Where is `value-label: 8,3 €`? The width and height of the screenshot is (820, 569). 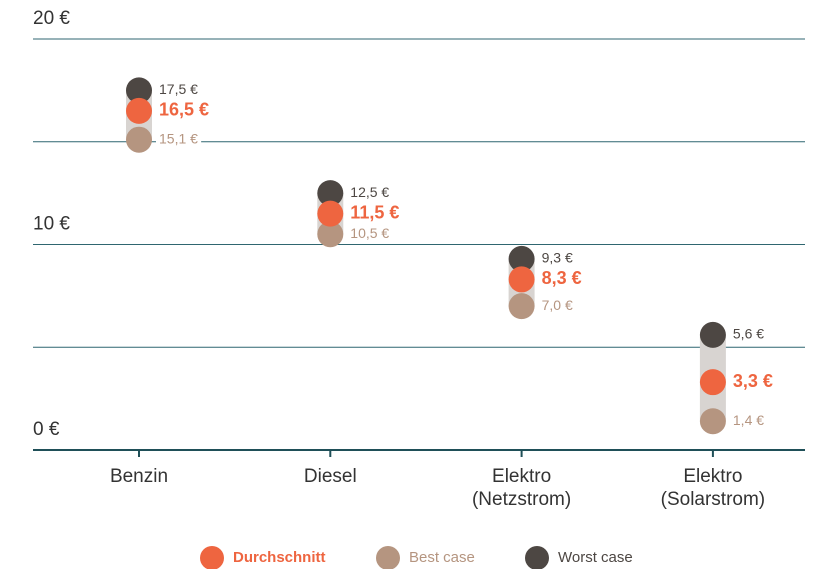
value-label: 8,3 € is located at coordinates (562, 278).